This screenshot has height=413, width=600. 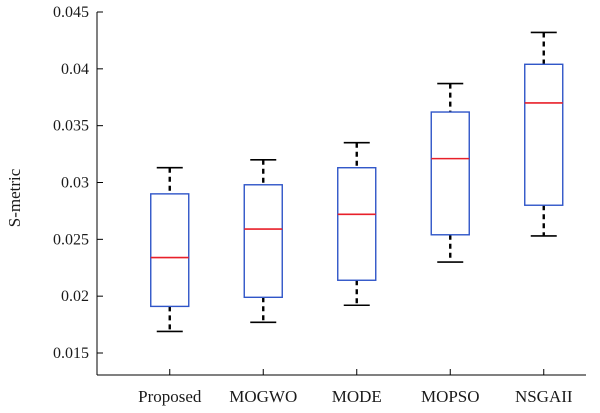 I want to click on box-proposed, so click(x=170, y=249).